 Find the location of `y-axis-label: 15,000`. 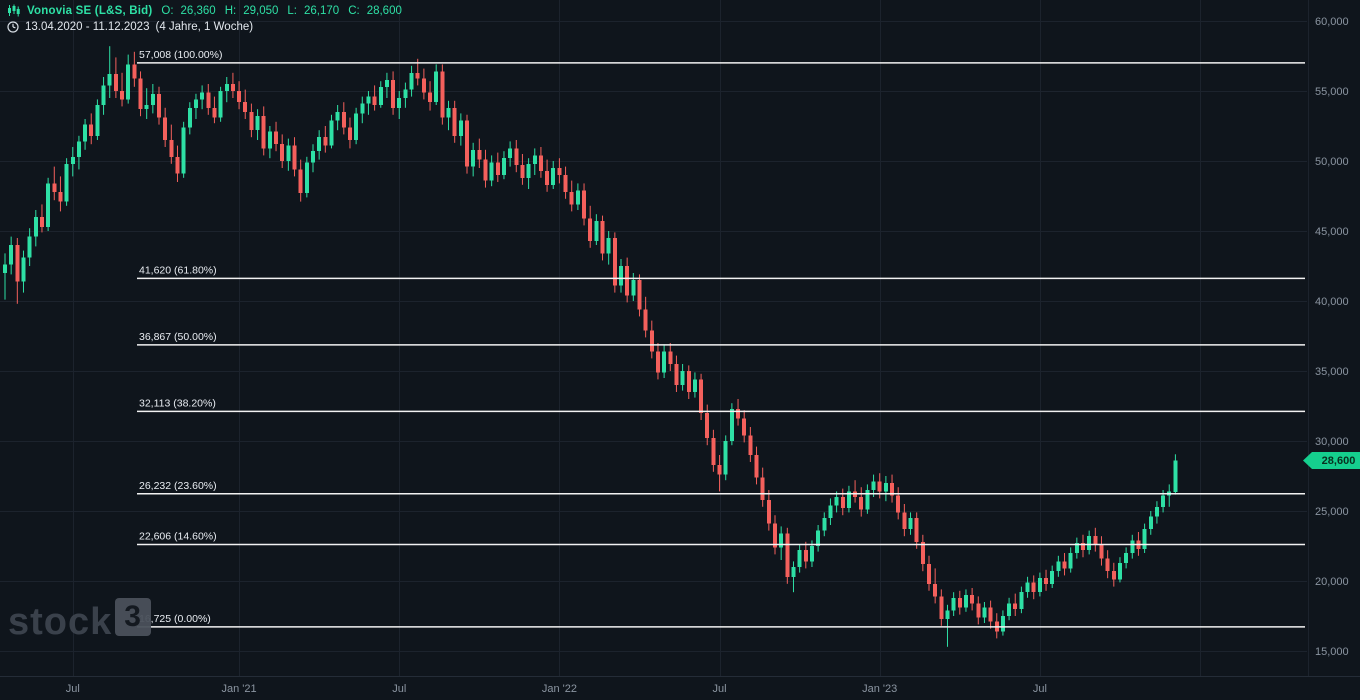

y-axis-label: 15,000 is located at coordinates (1332, 652).